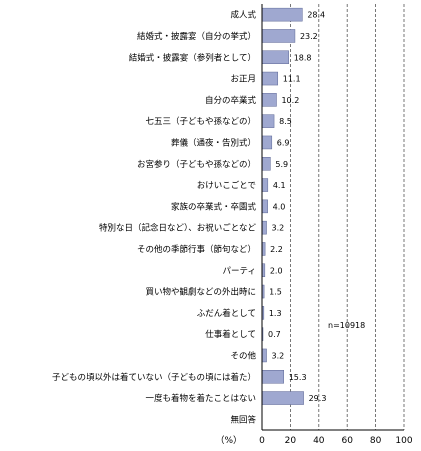 This screenshot has height=451, width=421. Describe the element at coordinates (231, 100) in the screenshot. I see `category-label: 自分の卒業式` at that location.